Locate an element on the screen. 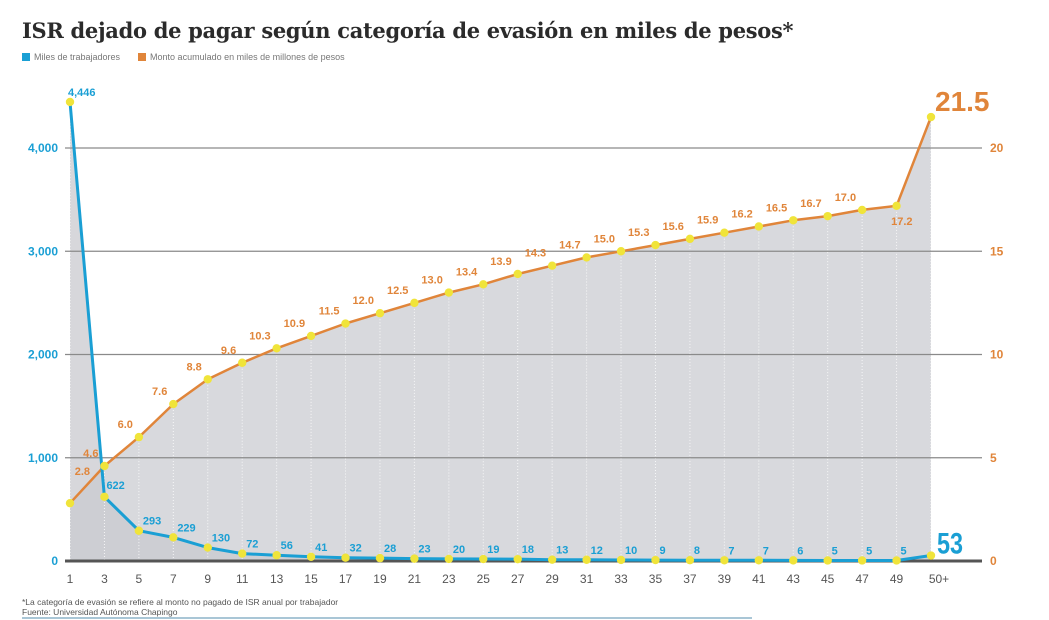  label-workers: 8 is located at coordinates (697, 551).